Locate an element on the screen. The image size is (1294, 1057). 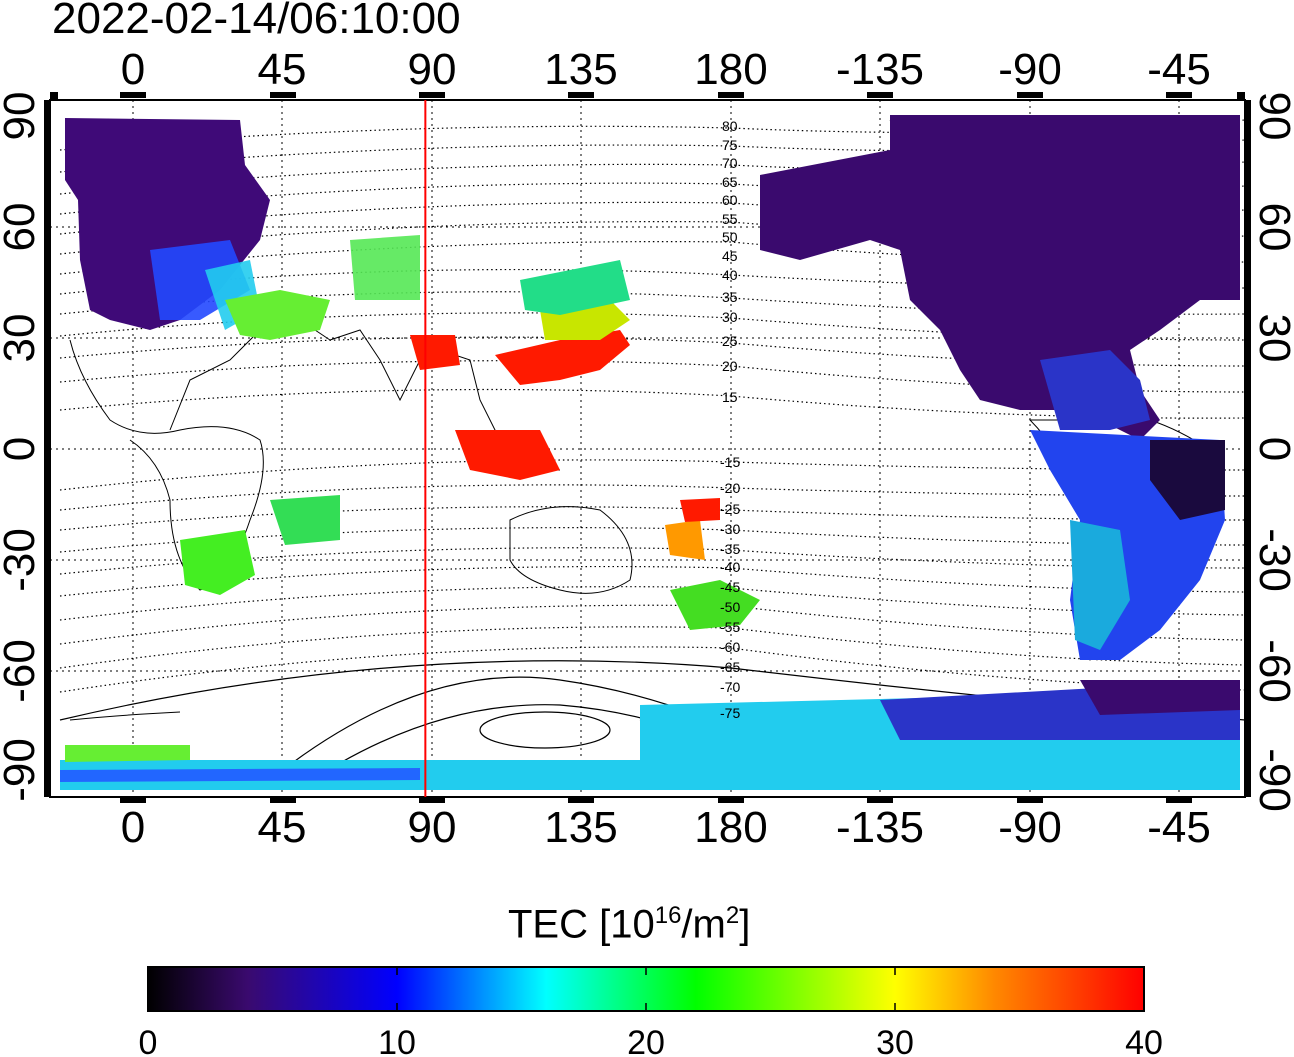
contour-label: -50 is located at coordinates (730, 607).